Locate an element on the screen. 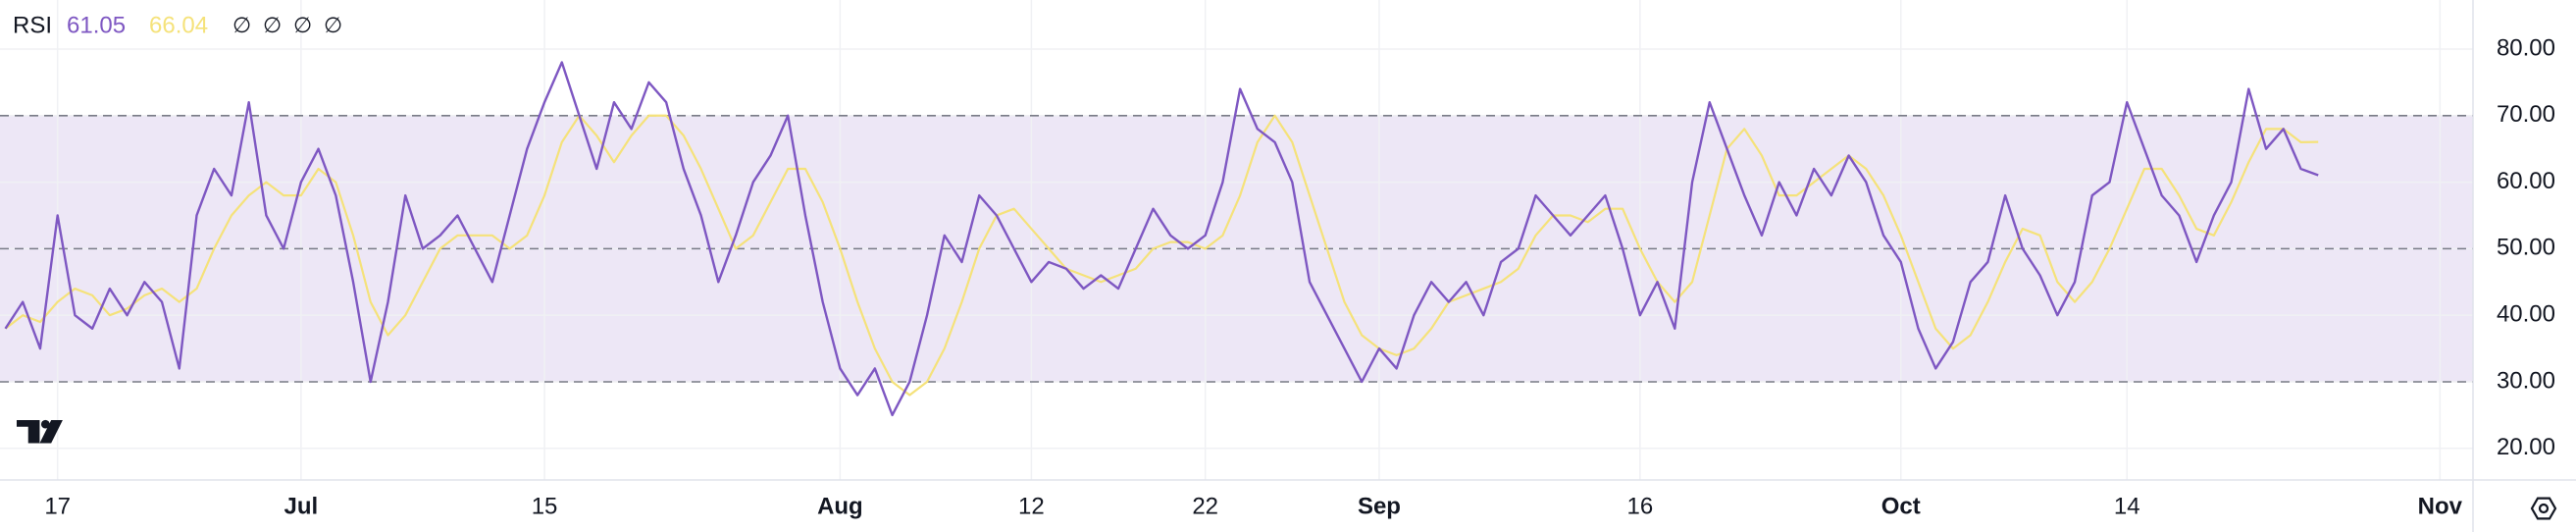 Image resolution: width=2576 pixels, height=532 pixels. x-tick-label: Oct is located at coordinates (1901, 506).